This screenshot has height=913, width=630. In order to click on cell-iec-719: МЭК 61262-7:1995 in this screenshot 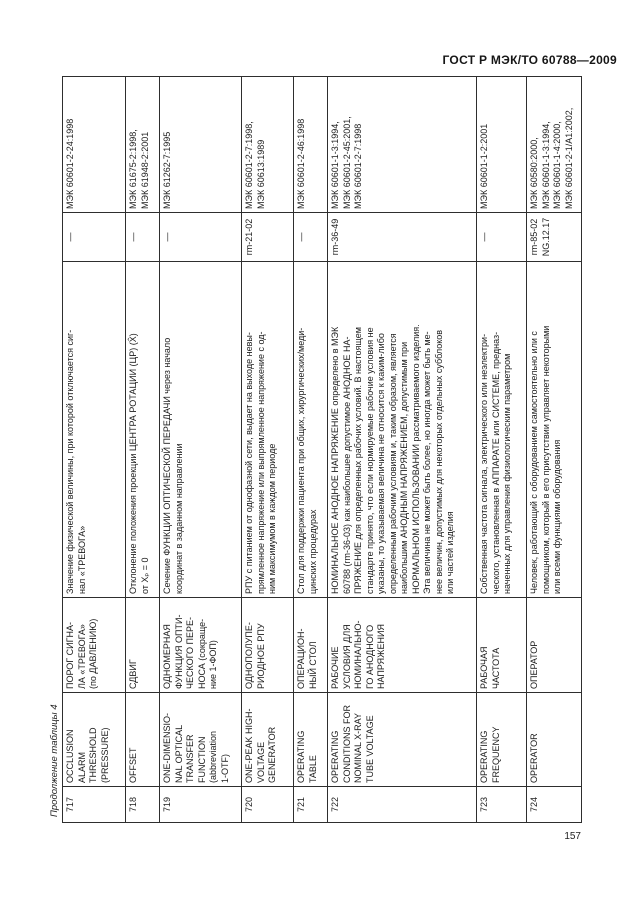, I will do `click(200, 144)`.